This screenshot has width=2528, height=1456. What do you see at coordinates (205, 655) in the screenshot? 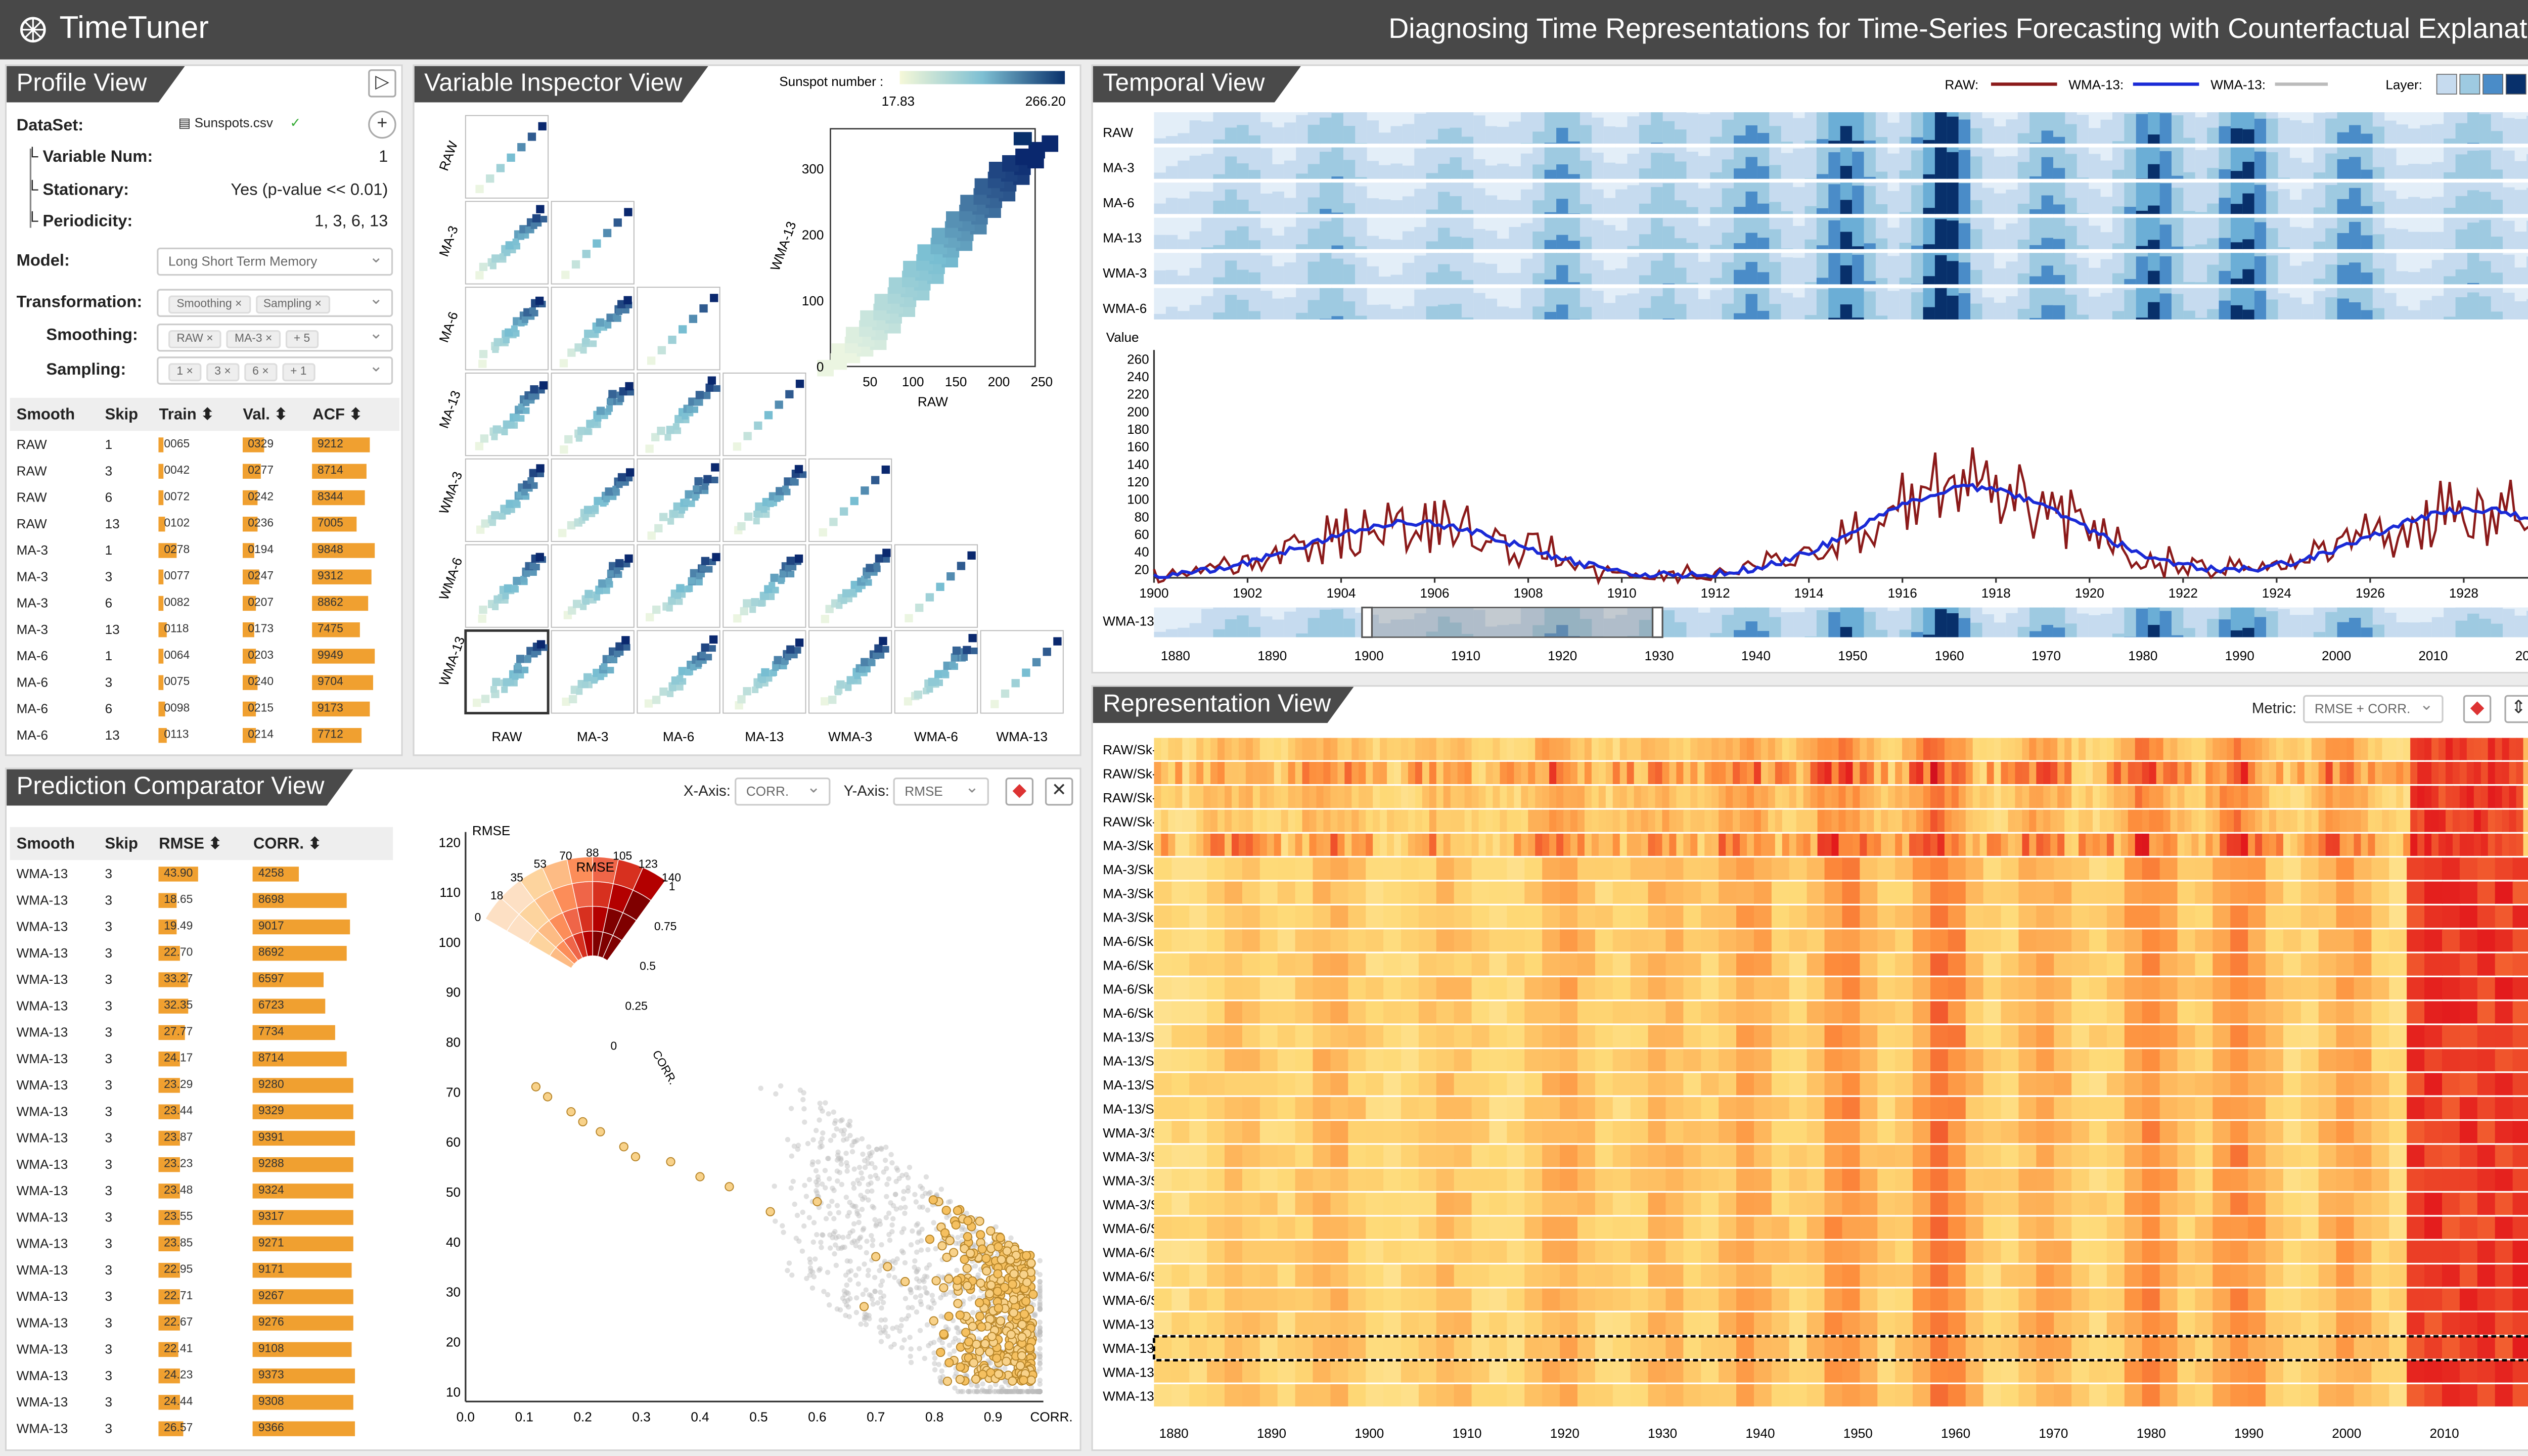
I see `table-row: MA-6 1 0064 0203 9949` at bounding box center [205, 655].